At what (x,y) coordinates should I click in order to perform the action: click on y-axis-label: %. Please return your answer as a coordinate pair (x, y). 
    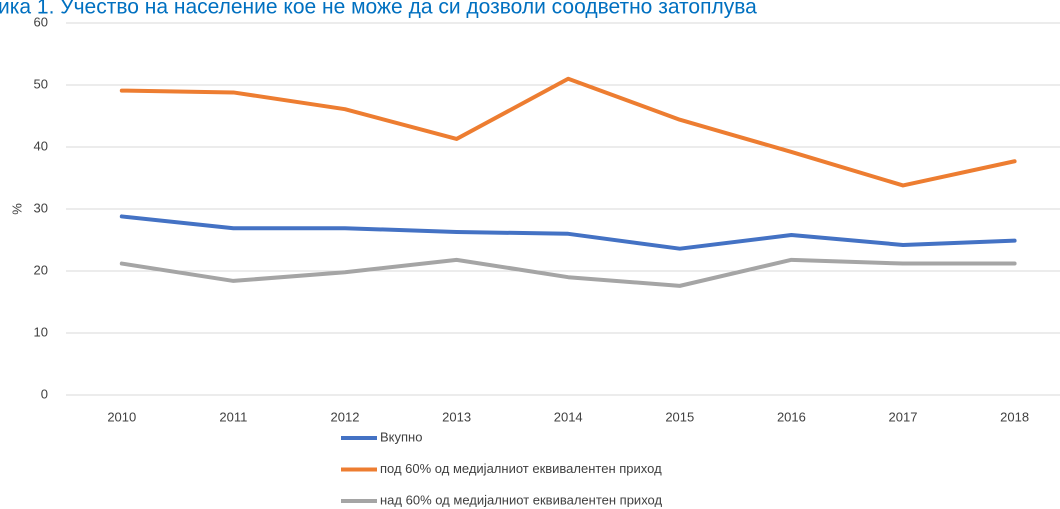
    Looking at the image, I should click on (16, 209).